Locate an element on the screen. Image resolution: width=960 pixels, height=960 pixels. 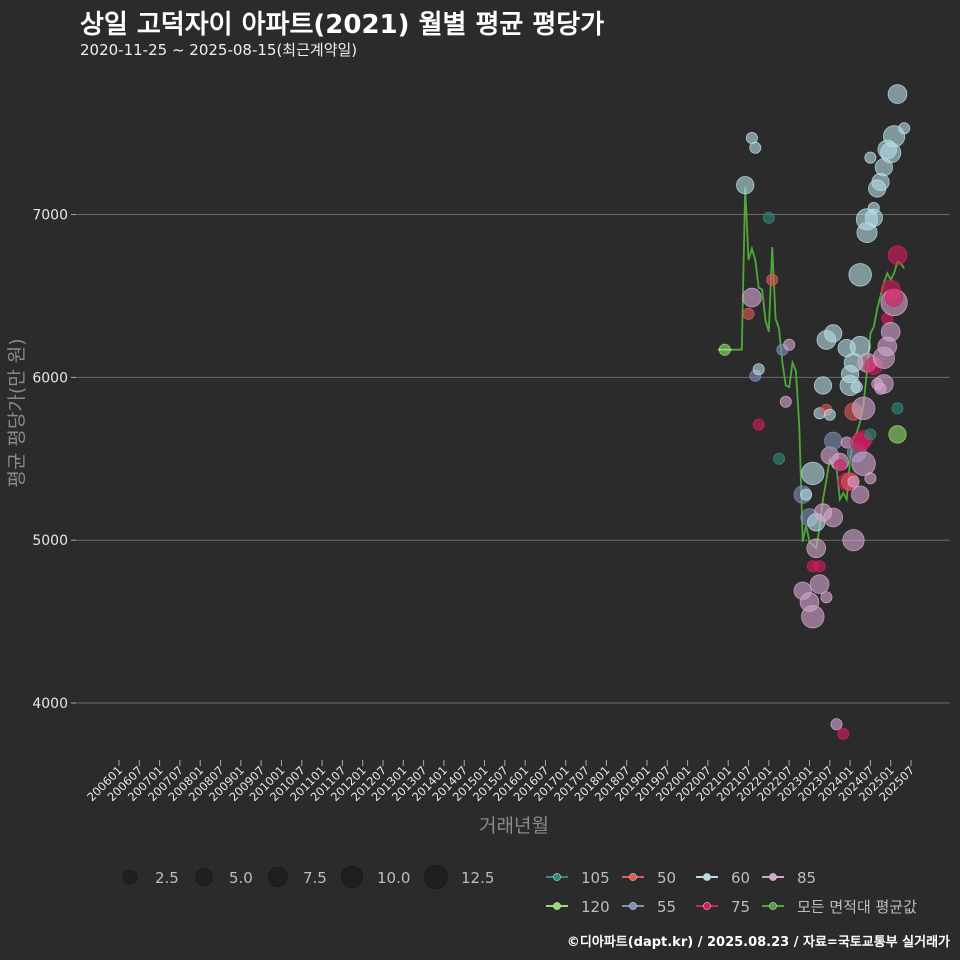
color-legend-label: 75 is located at coordinates (740, 907).